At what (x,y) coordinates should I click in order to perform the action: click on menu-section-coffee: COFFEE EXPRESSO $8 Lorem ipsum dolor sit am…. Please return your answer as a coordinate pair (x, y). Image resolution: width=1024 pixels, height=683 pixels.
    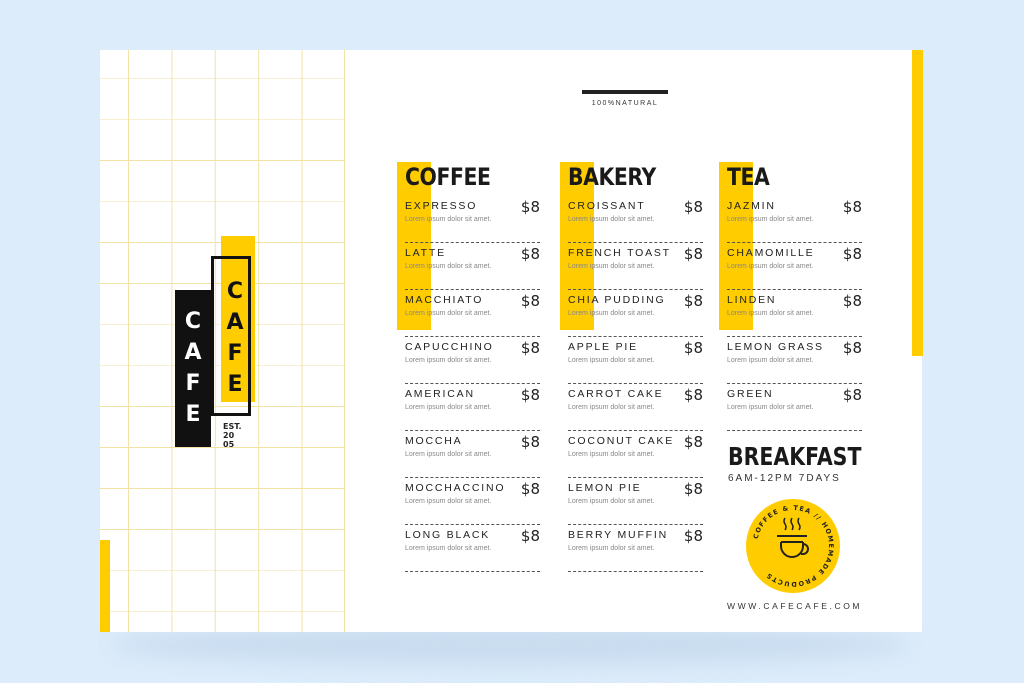
    Looking at the image, I should click on (471, 367).